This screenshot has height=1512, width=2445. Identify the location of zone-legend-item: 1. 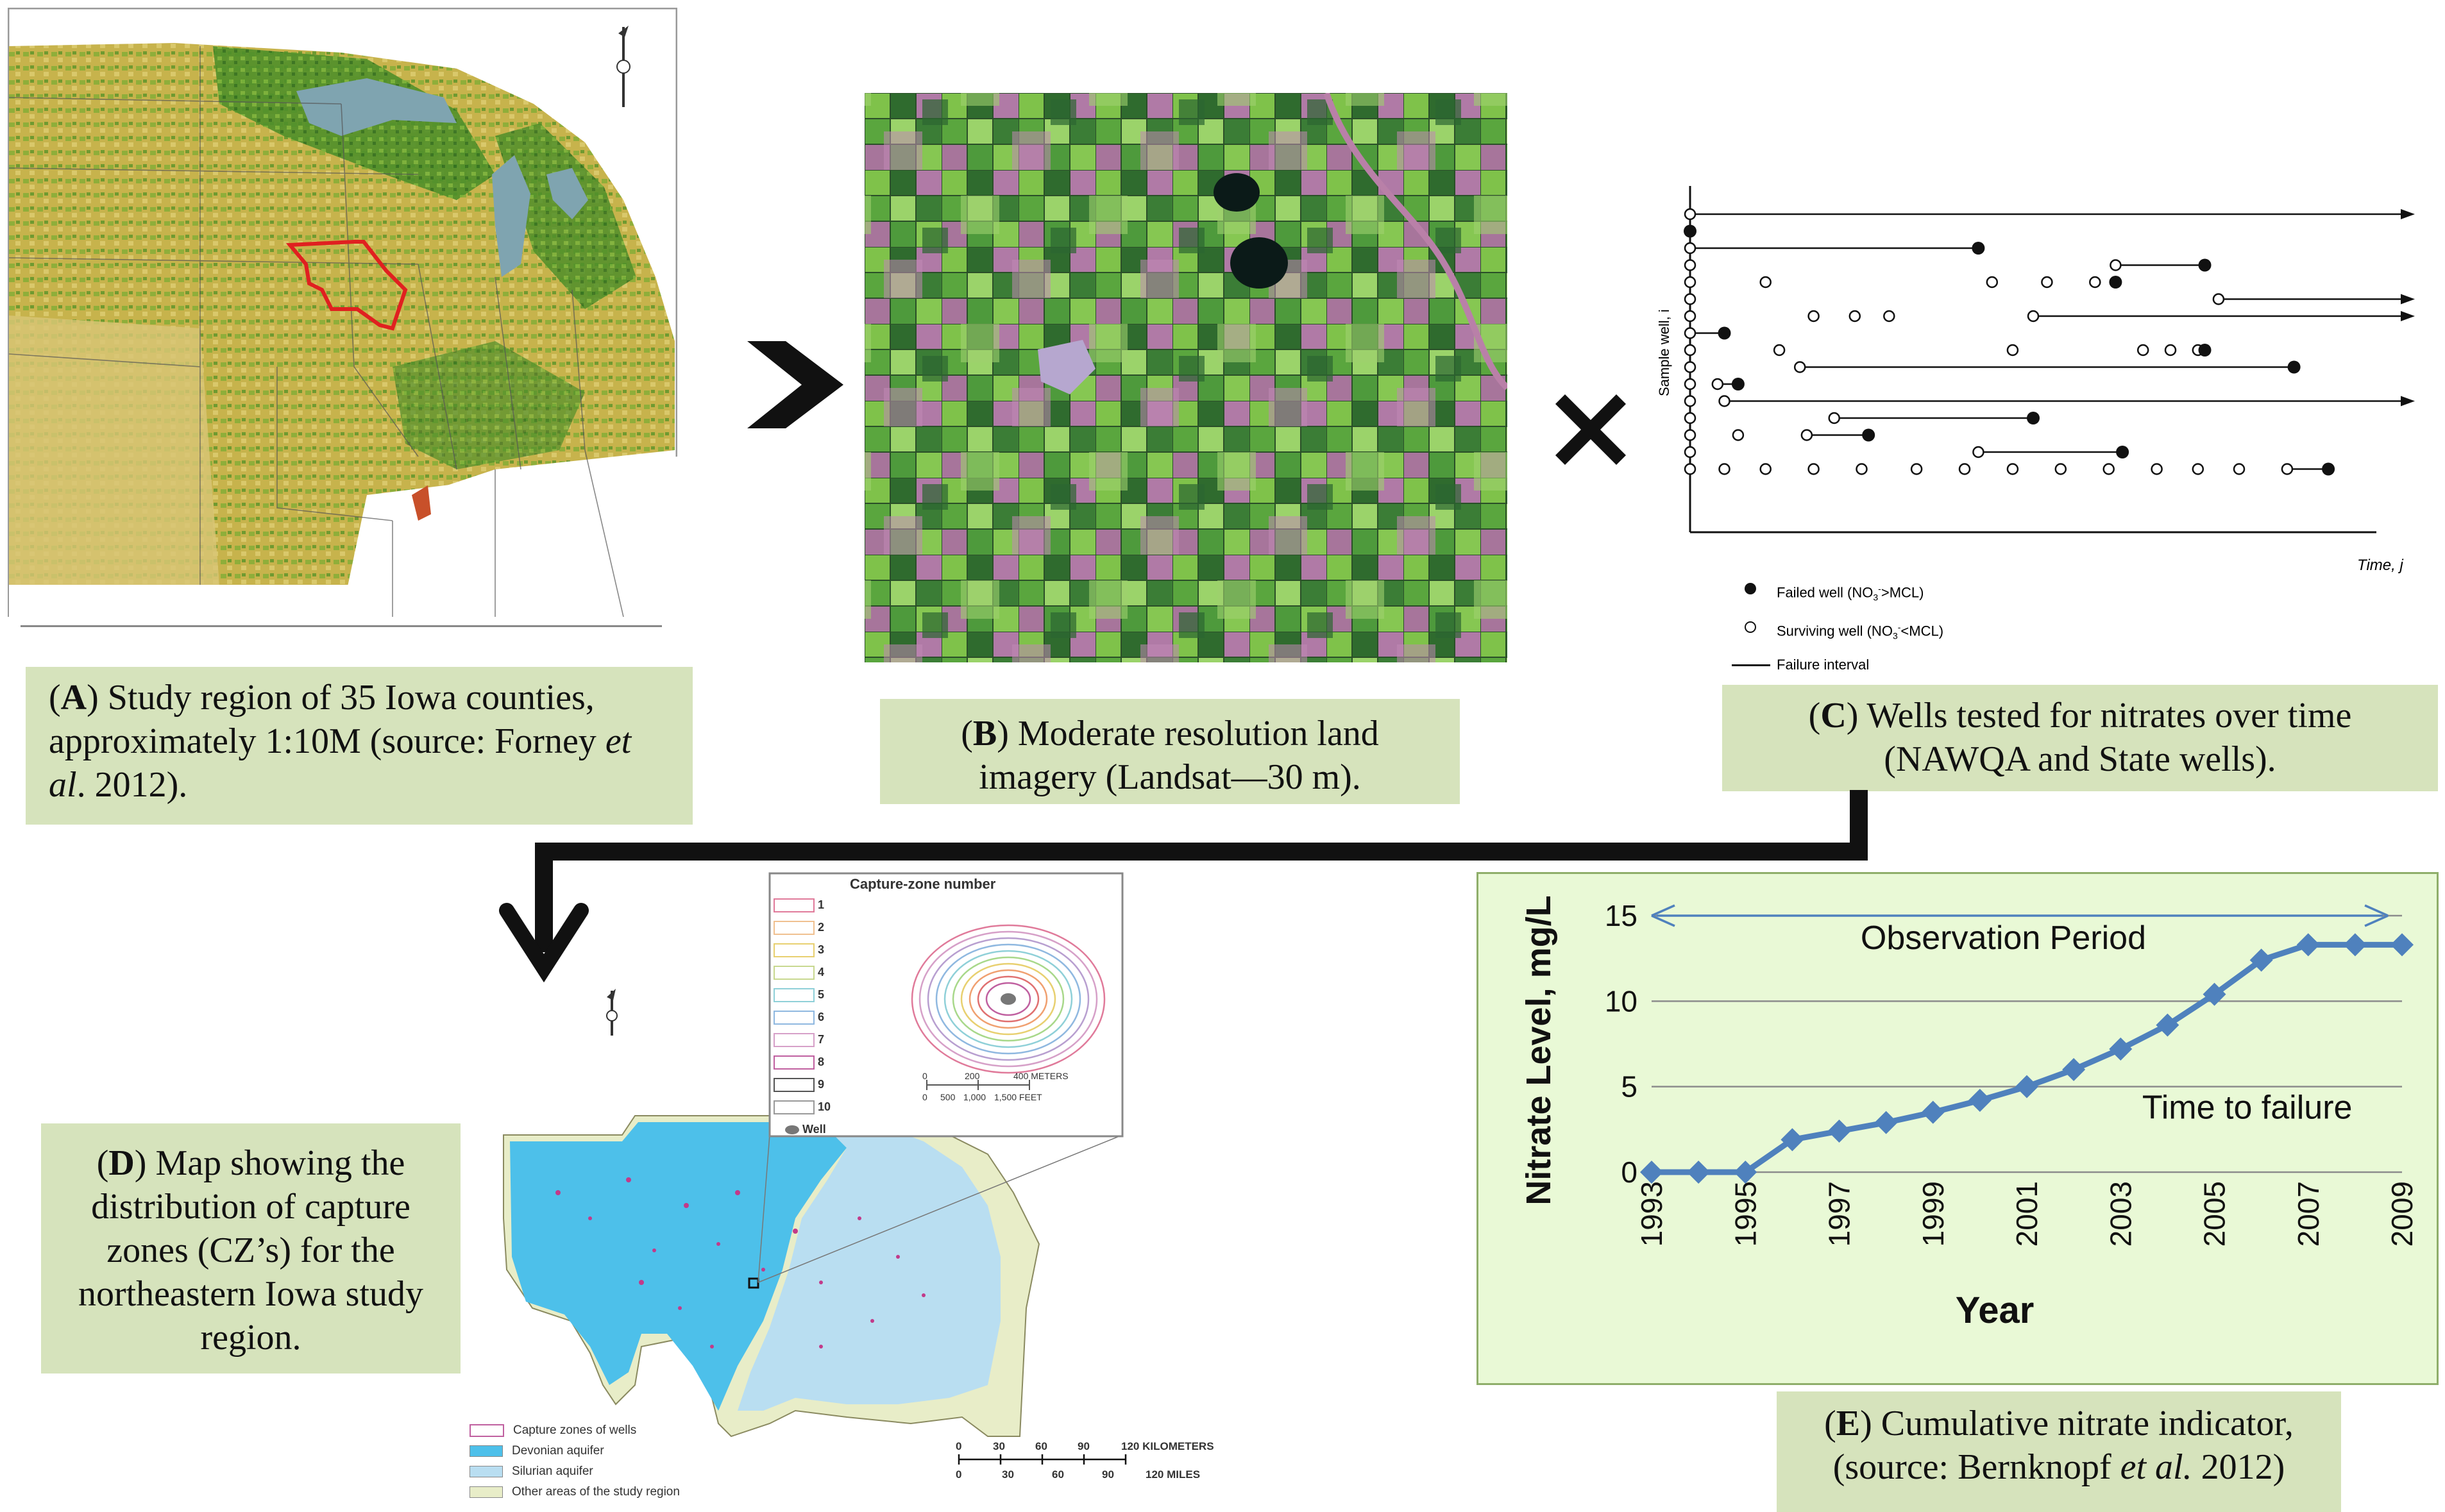
(802, 905).